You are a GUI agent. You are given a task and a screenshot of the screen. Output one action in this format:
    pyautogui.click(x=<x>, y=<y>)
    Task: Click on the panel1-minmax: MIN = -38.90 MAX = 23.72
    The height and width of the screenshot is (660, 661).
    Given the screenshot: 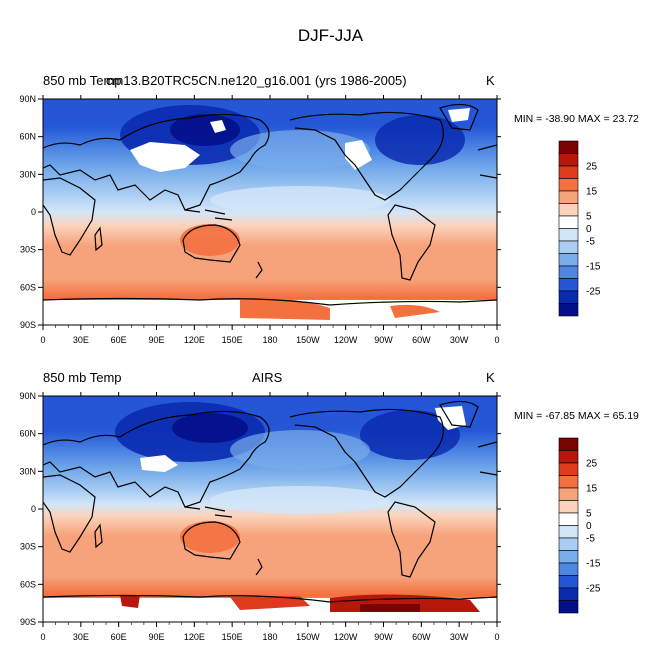 What is the action you would take?
    pyautogui.click(x=576, y=119)
    